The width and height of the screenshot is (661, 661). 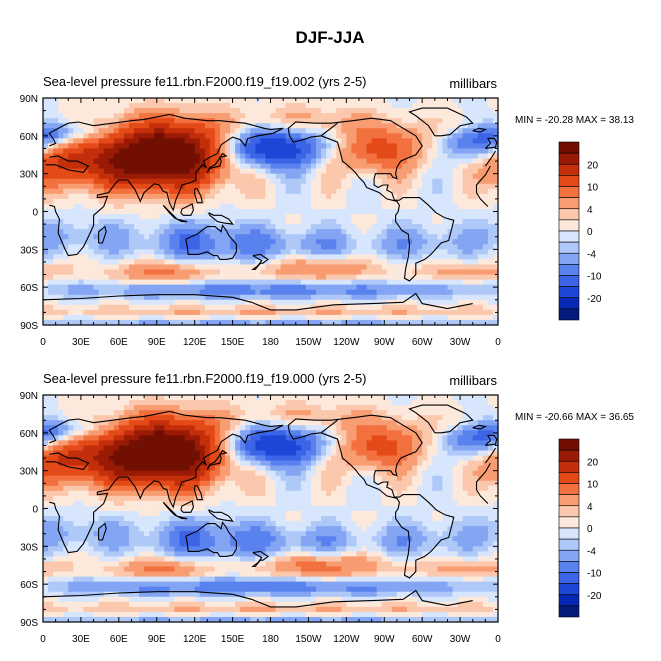 I want to click on colorbar-label: -20, so click(x=594, y=299).